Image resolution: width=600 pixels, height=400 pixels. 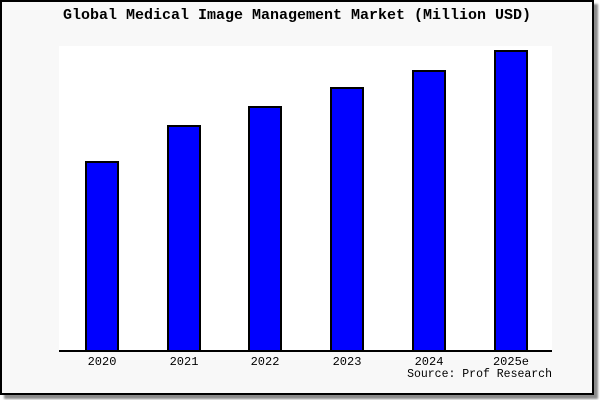 I want to click on source-text: Source: Prof Research, so click(x=479, y=374).